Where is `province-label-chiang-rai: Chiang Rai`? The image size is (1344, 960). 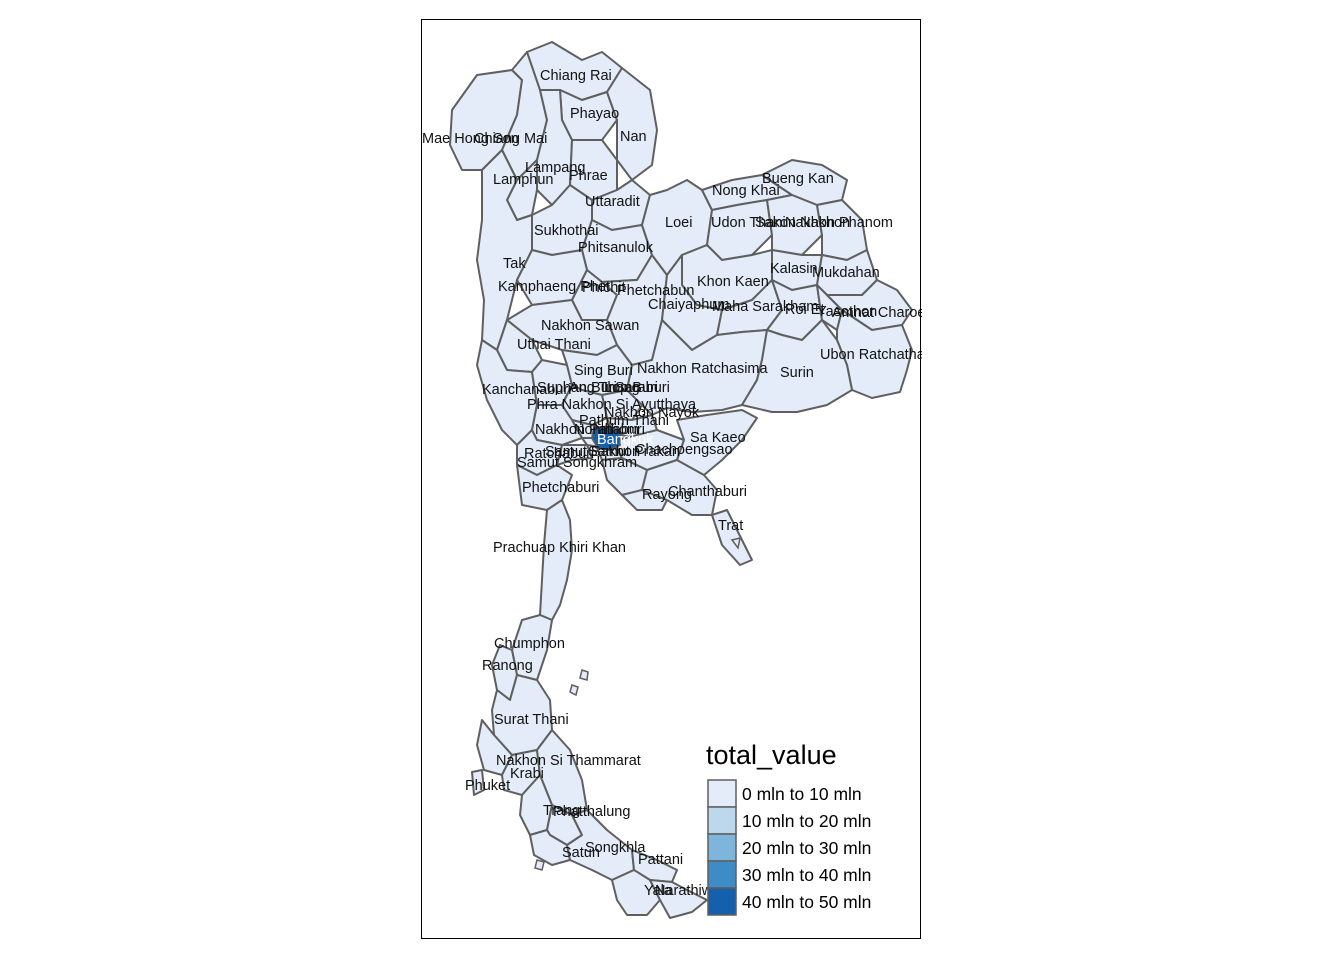
province-label-chiang-rai: Chiang Rai is located at coordinates (576, 76).